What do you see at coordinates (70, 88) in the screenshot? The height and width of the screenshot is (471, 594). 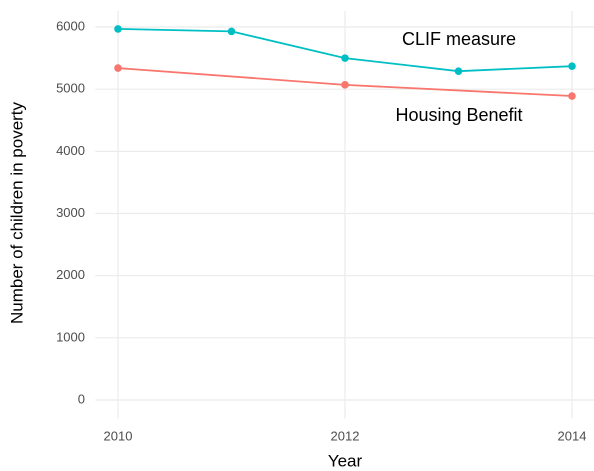 I see `y-tick-label: 5000` at bounding box center [70, 88].